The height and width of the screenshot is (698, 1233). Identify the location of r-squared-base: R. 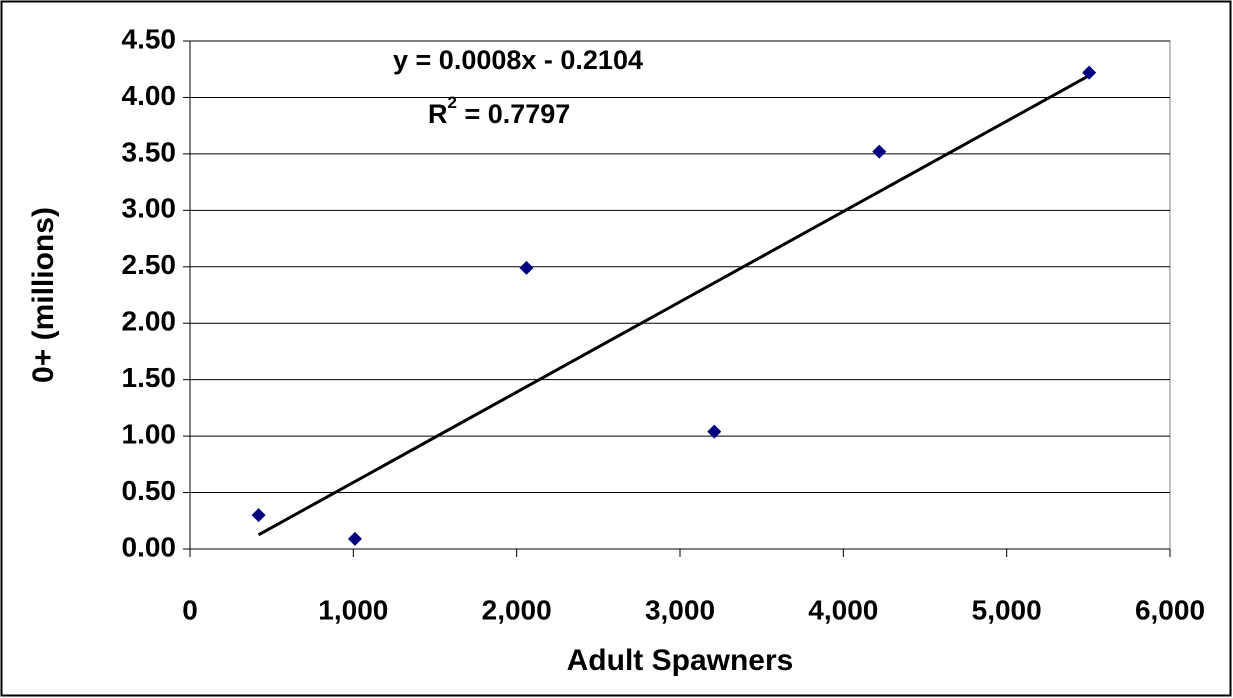
(438, 114).